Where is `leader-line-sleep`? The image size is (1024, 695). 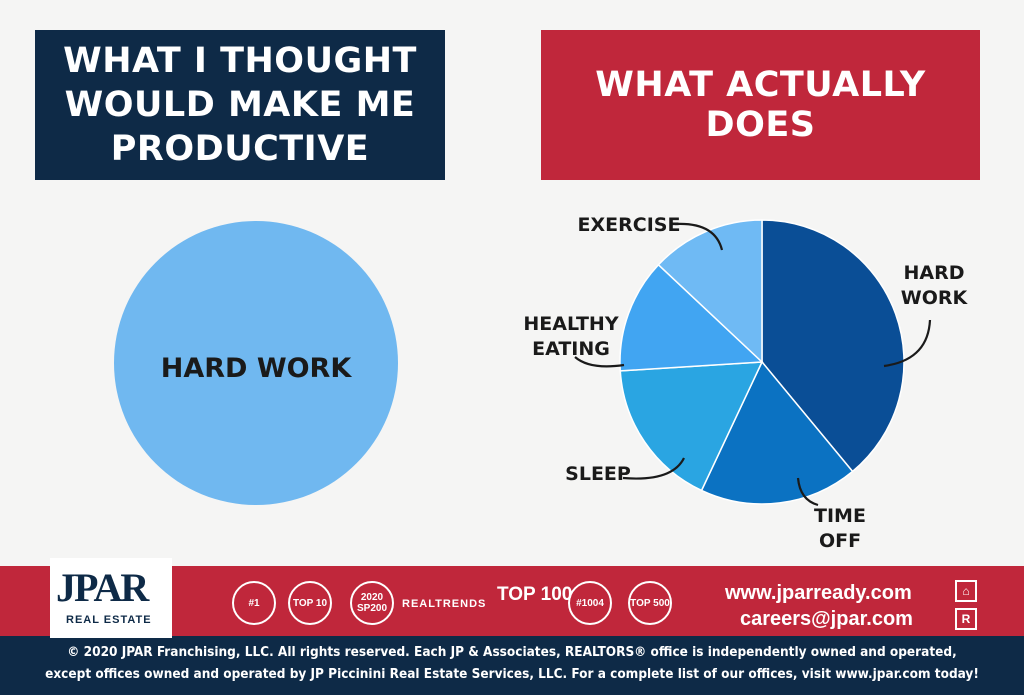
leader-line-sleep is located at coordinates (653, 468).